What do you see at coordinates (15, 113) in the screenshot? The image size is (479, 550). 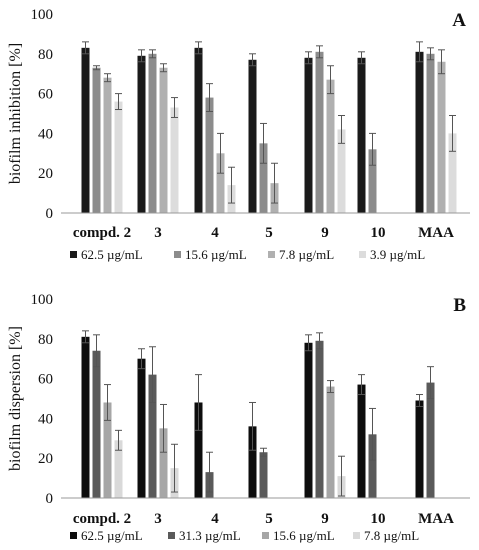 I see `y-axis-title: biofilm inhibition [%]` at bounding box center [15, 113].